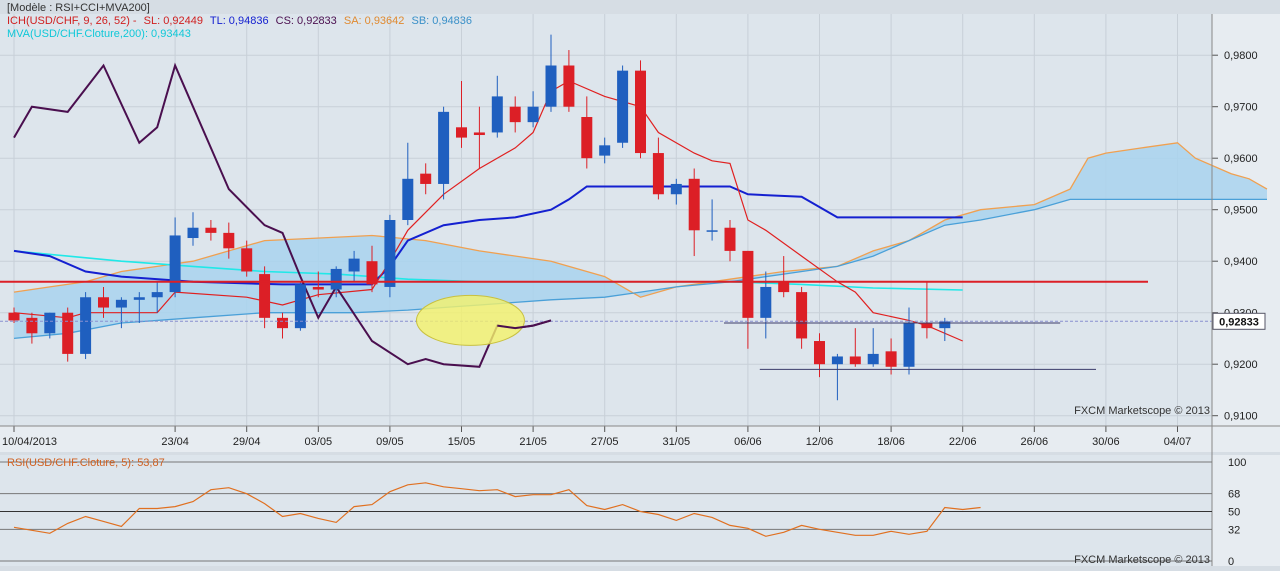  Describe the element at coordinates (175, 442) in the screenshot. I see `date-tick-label: 23/04` at that location.